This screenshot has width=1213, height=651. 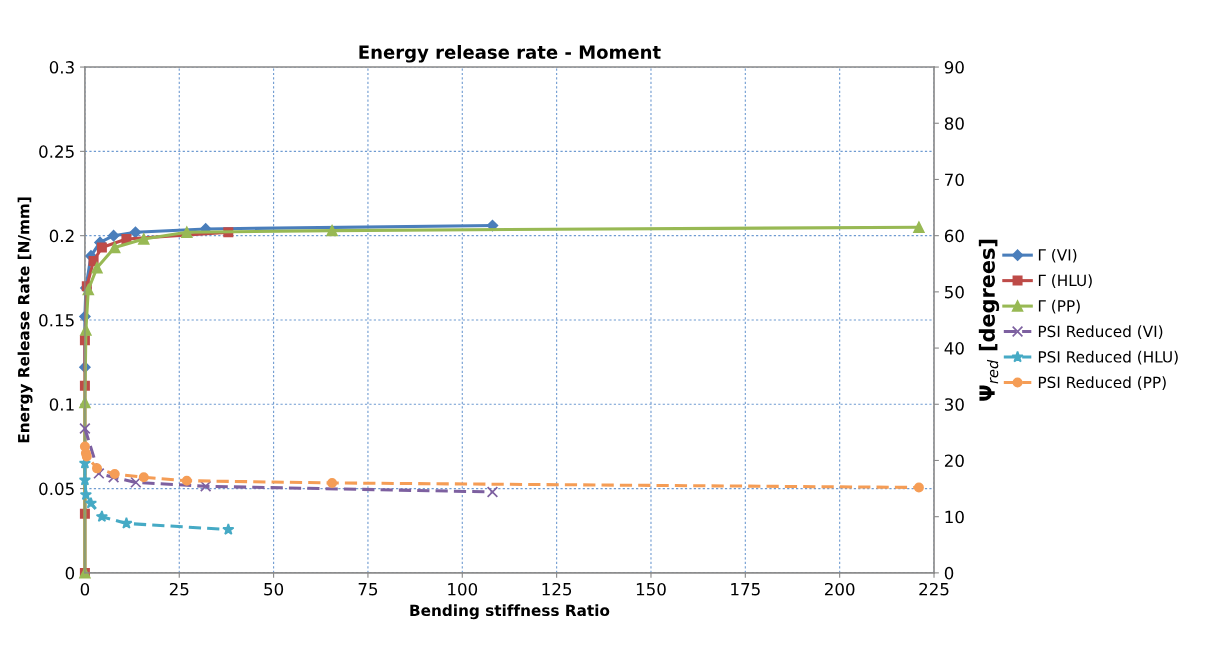 What do you see at coordinates (989, 320) in the screenshot?
I see `y2-axis-title: Ψ$_{red}$ [degrees]` at bounding box center [989, 320].